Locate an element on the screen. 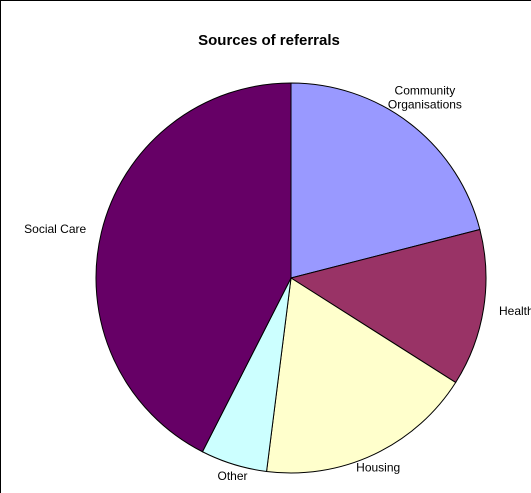  pie-slice-health is located at coordinates (388, 306).